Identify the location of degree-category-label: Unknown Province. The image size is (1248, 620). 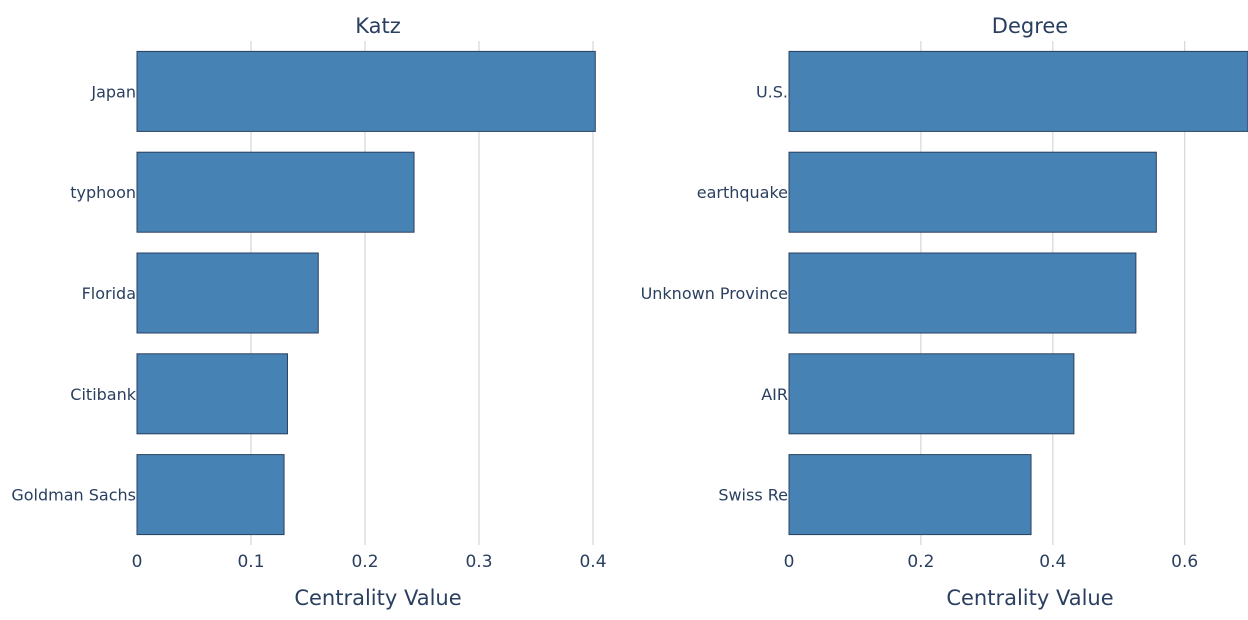
(714, 293).